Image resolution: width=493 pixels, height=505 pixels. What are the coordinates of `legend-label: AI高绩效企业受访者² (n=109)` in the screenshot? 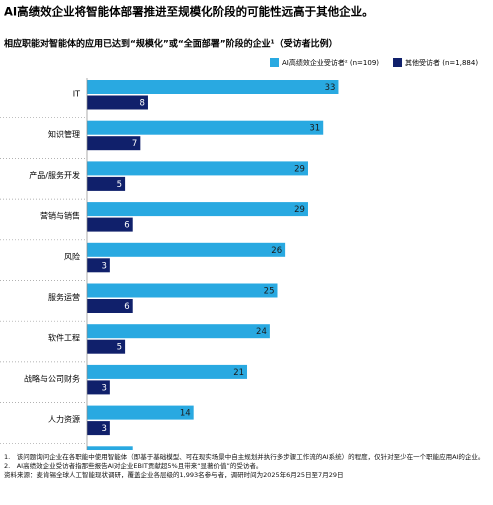 It's located at (330, 62).